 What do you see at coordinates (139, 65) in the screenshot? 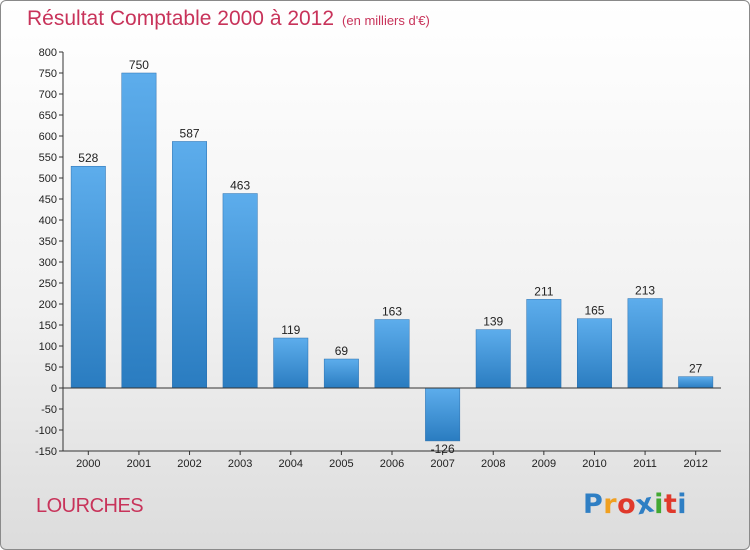
I see `value-label: 750` at bounding box center [139, 65].